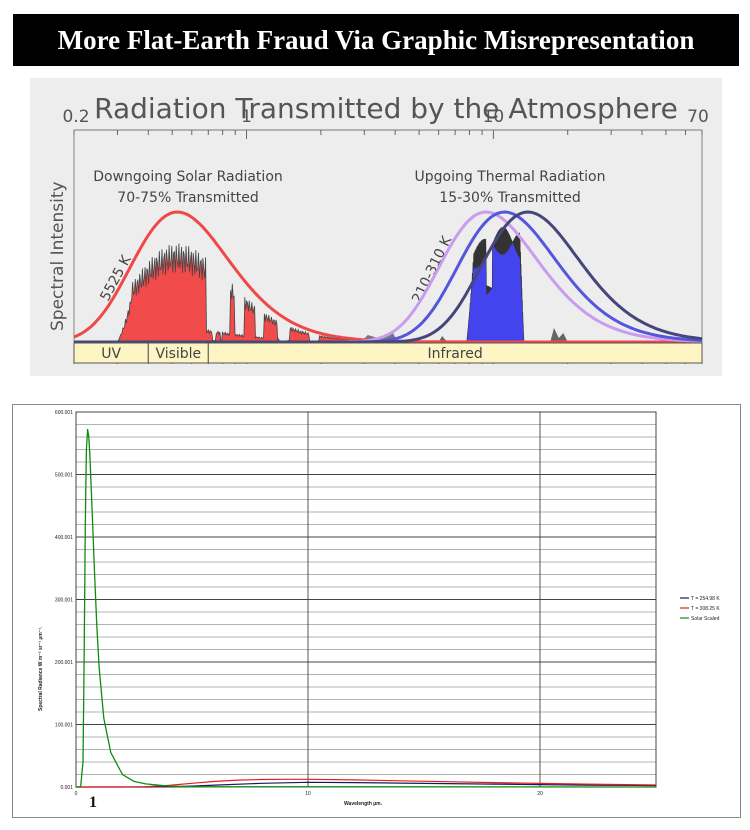 The image size is (750, 830). I want to click on y-tick-label: 200.001, so click(64, 663).